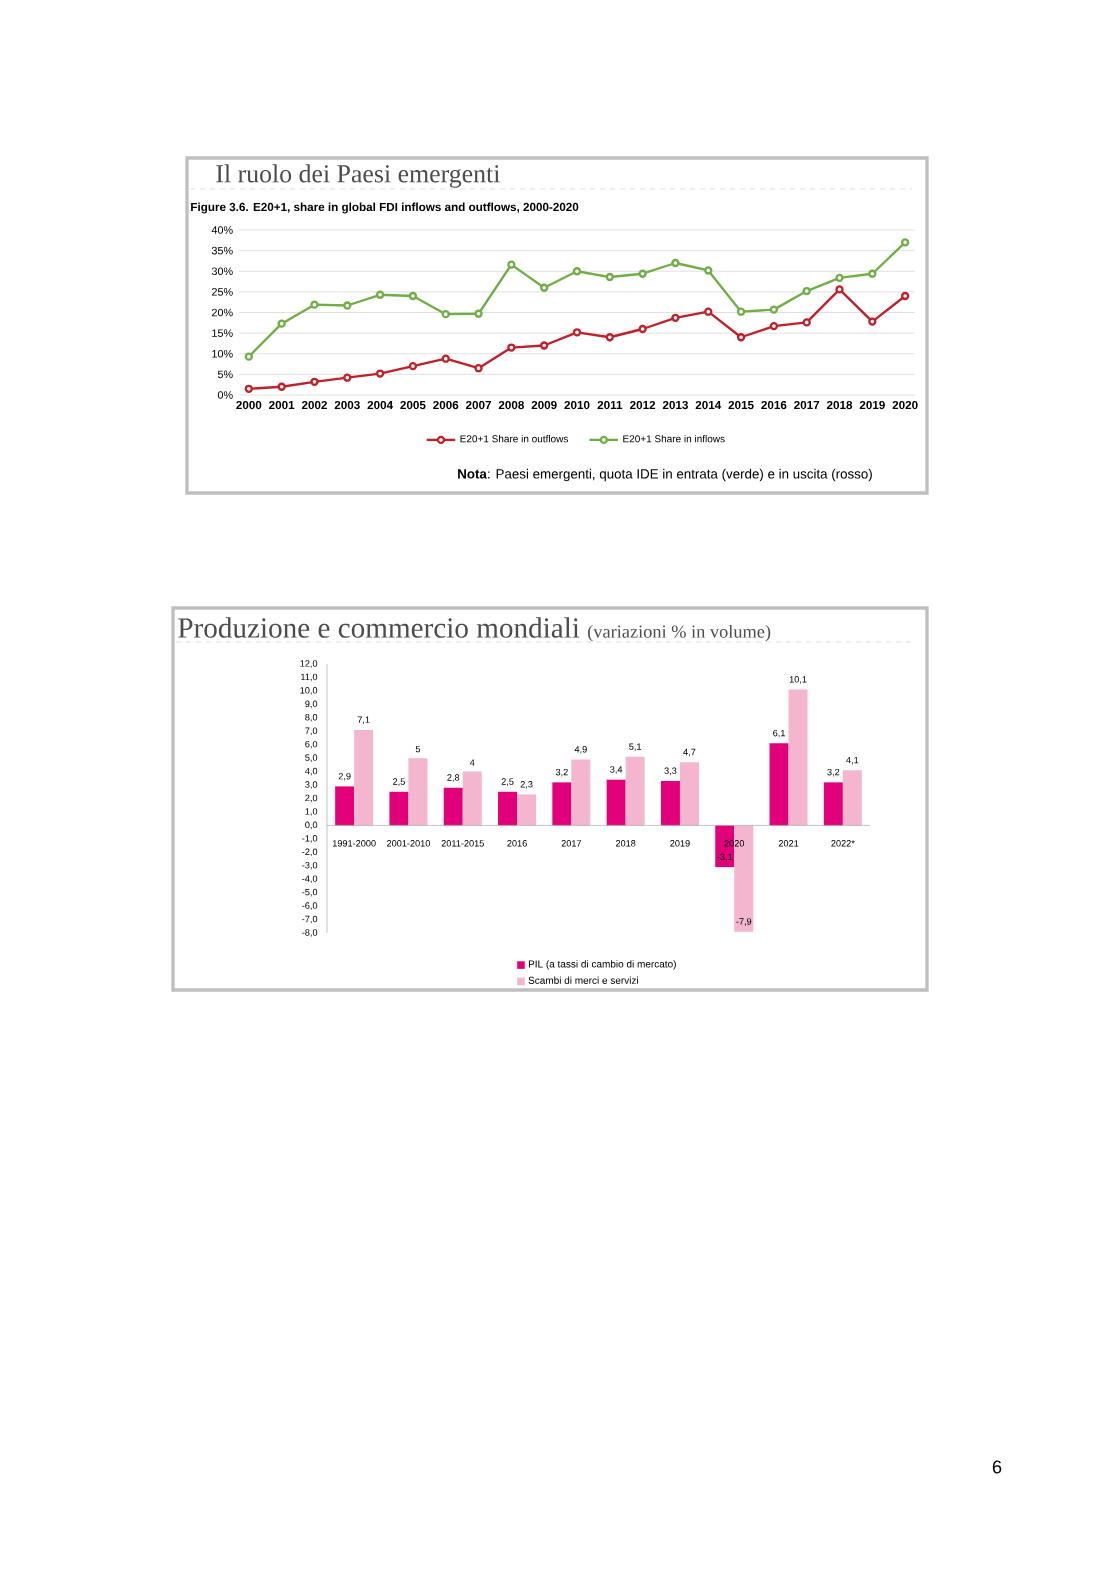  What do you see at coordinates (725, 857) in the screenshot?
I see `data-label: -3,1` at bounding box center [725, 857].